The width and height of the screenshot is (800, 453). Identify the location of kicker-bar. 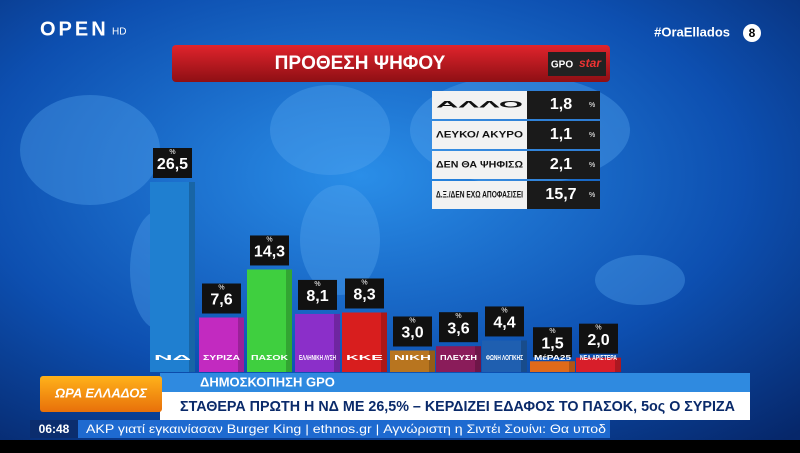
(455, 382).